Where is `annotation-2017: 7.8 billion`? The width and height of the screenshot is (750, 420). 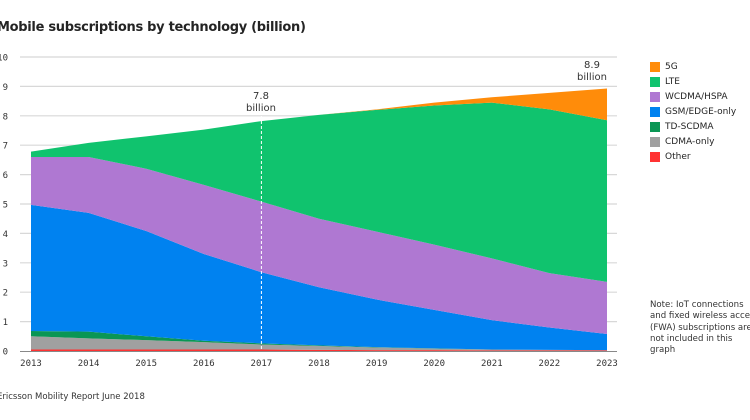 annotation-2017: 7.8 billion is located at coordinates (261, 103).